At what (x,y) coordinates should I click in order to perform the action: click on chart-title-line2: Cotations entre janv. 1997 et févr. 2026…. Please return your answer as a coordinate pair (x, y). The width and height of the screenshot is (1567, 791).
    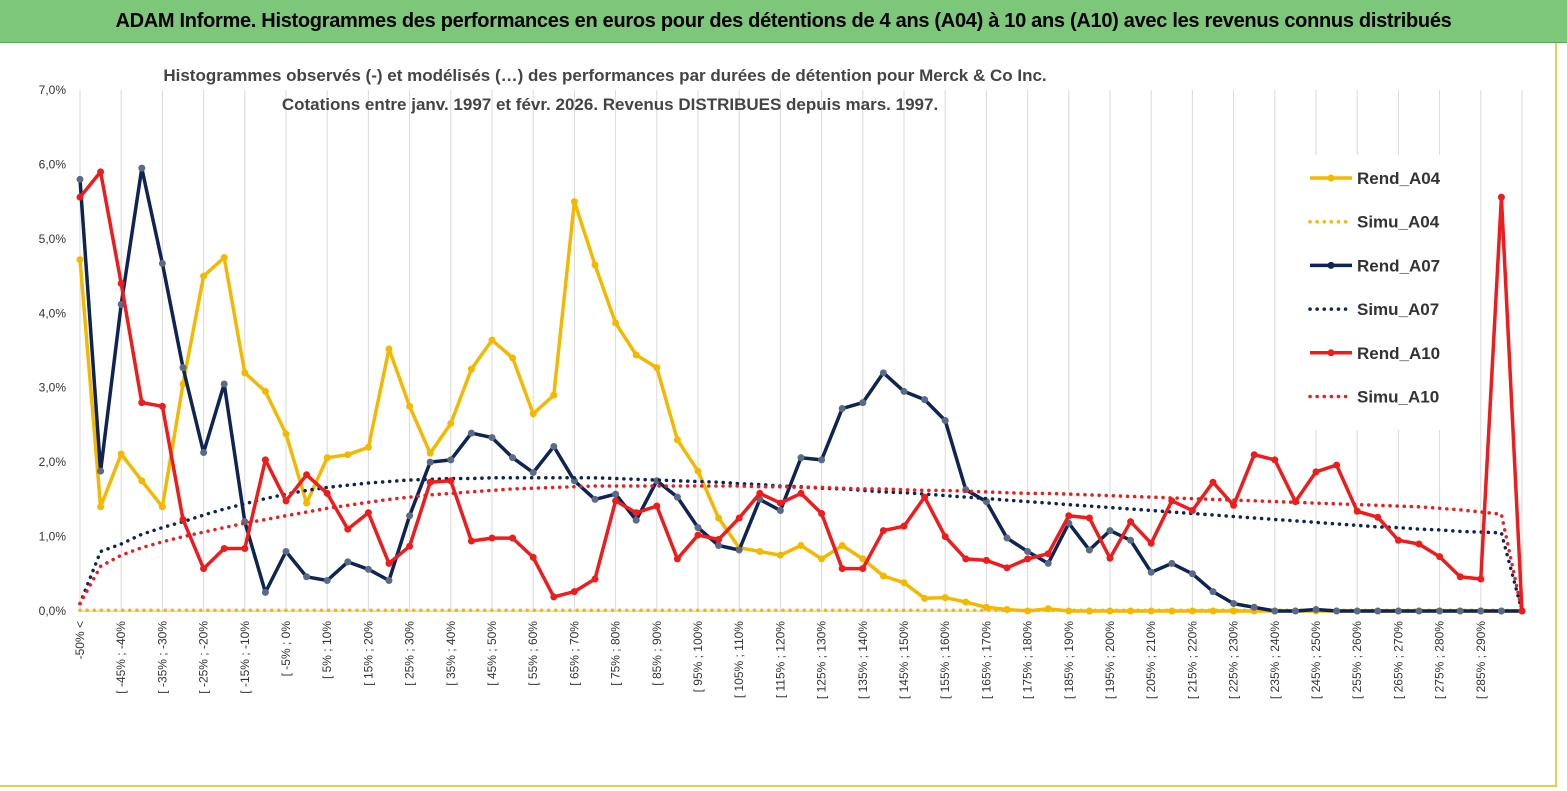
    Looking at the image, I should click on (610, 104).